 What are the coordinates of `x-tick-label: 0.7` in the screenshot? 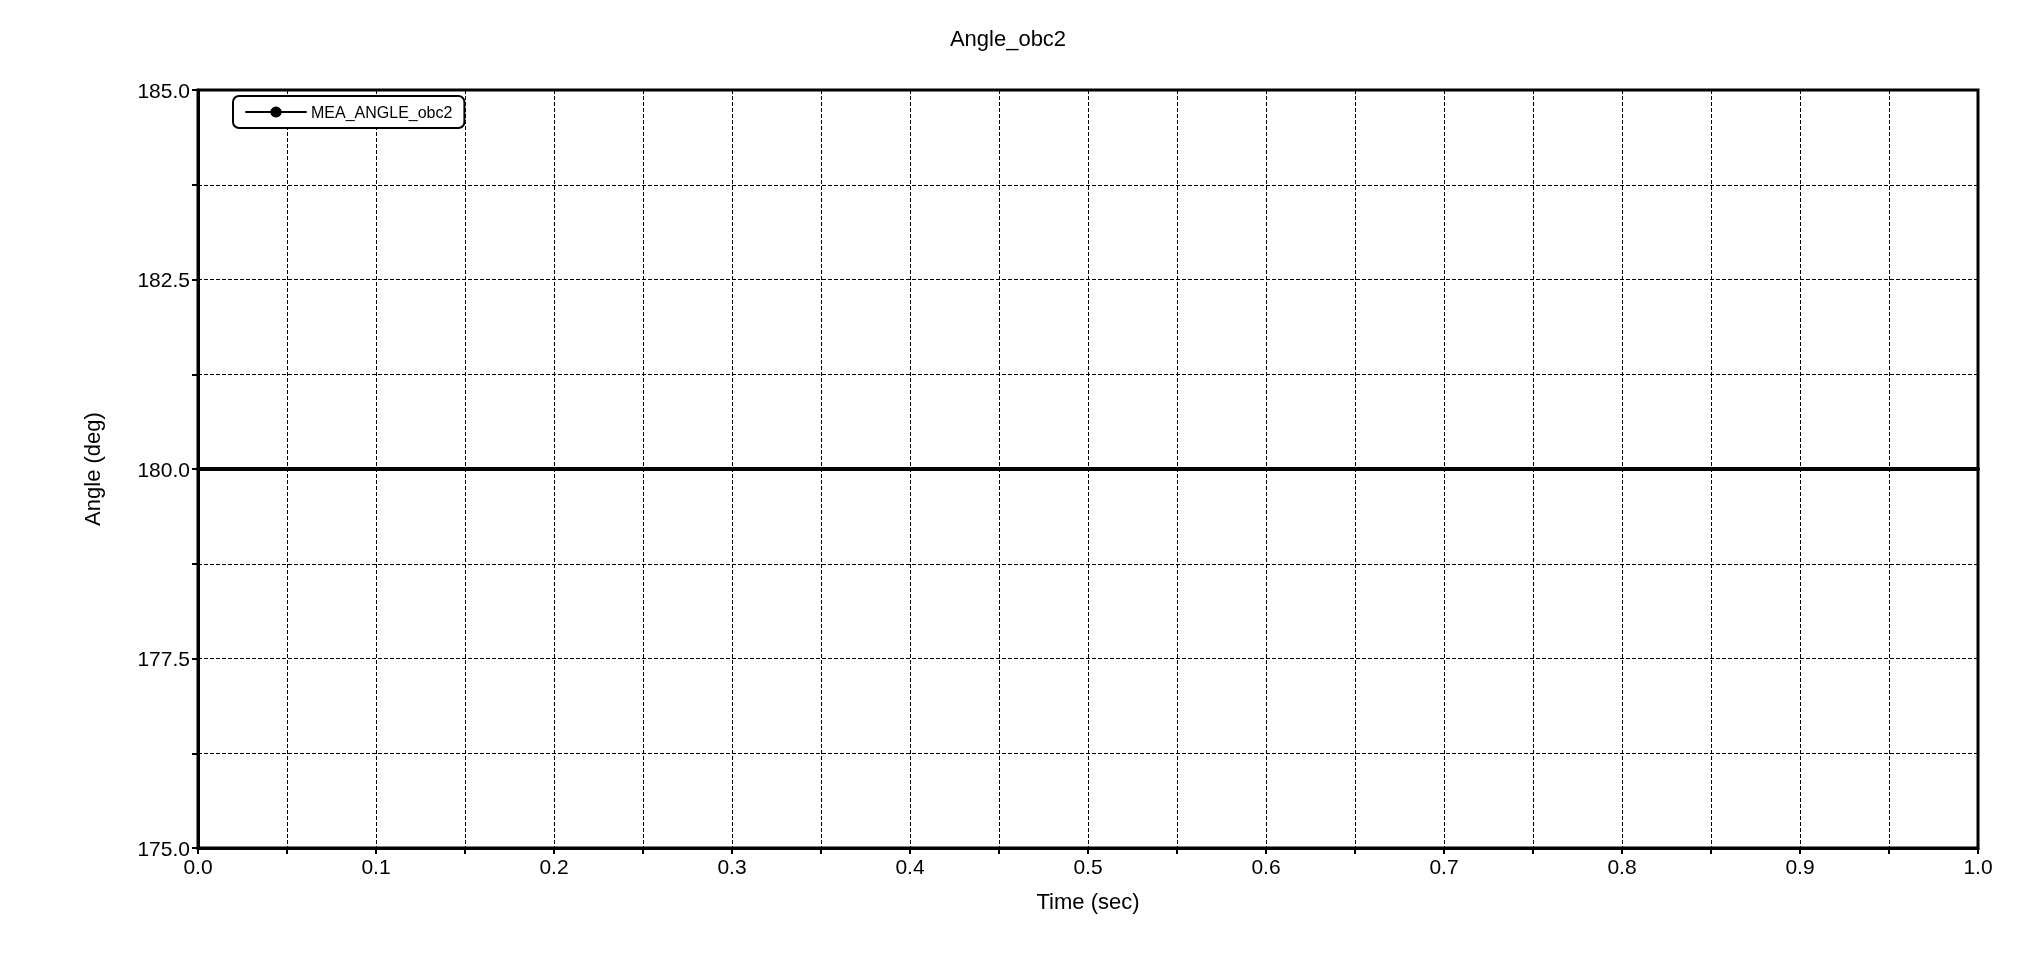 It's located at (1444, 866).